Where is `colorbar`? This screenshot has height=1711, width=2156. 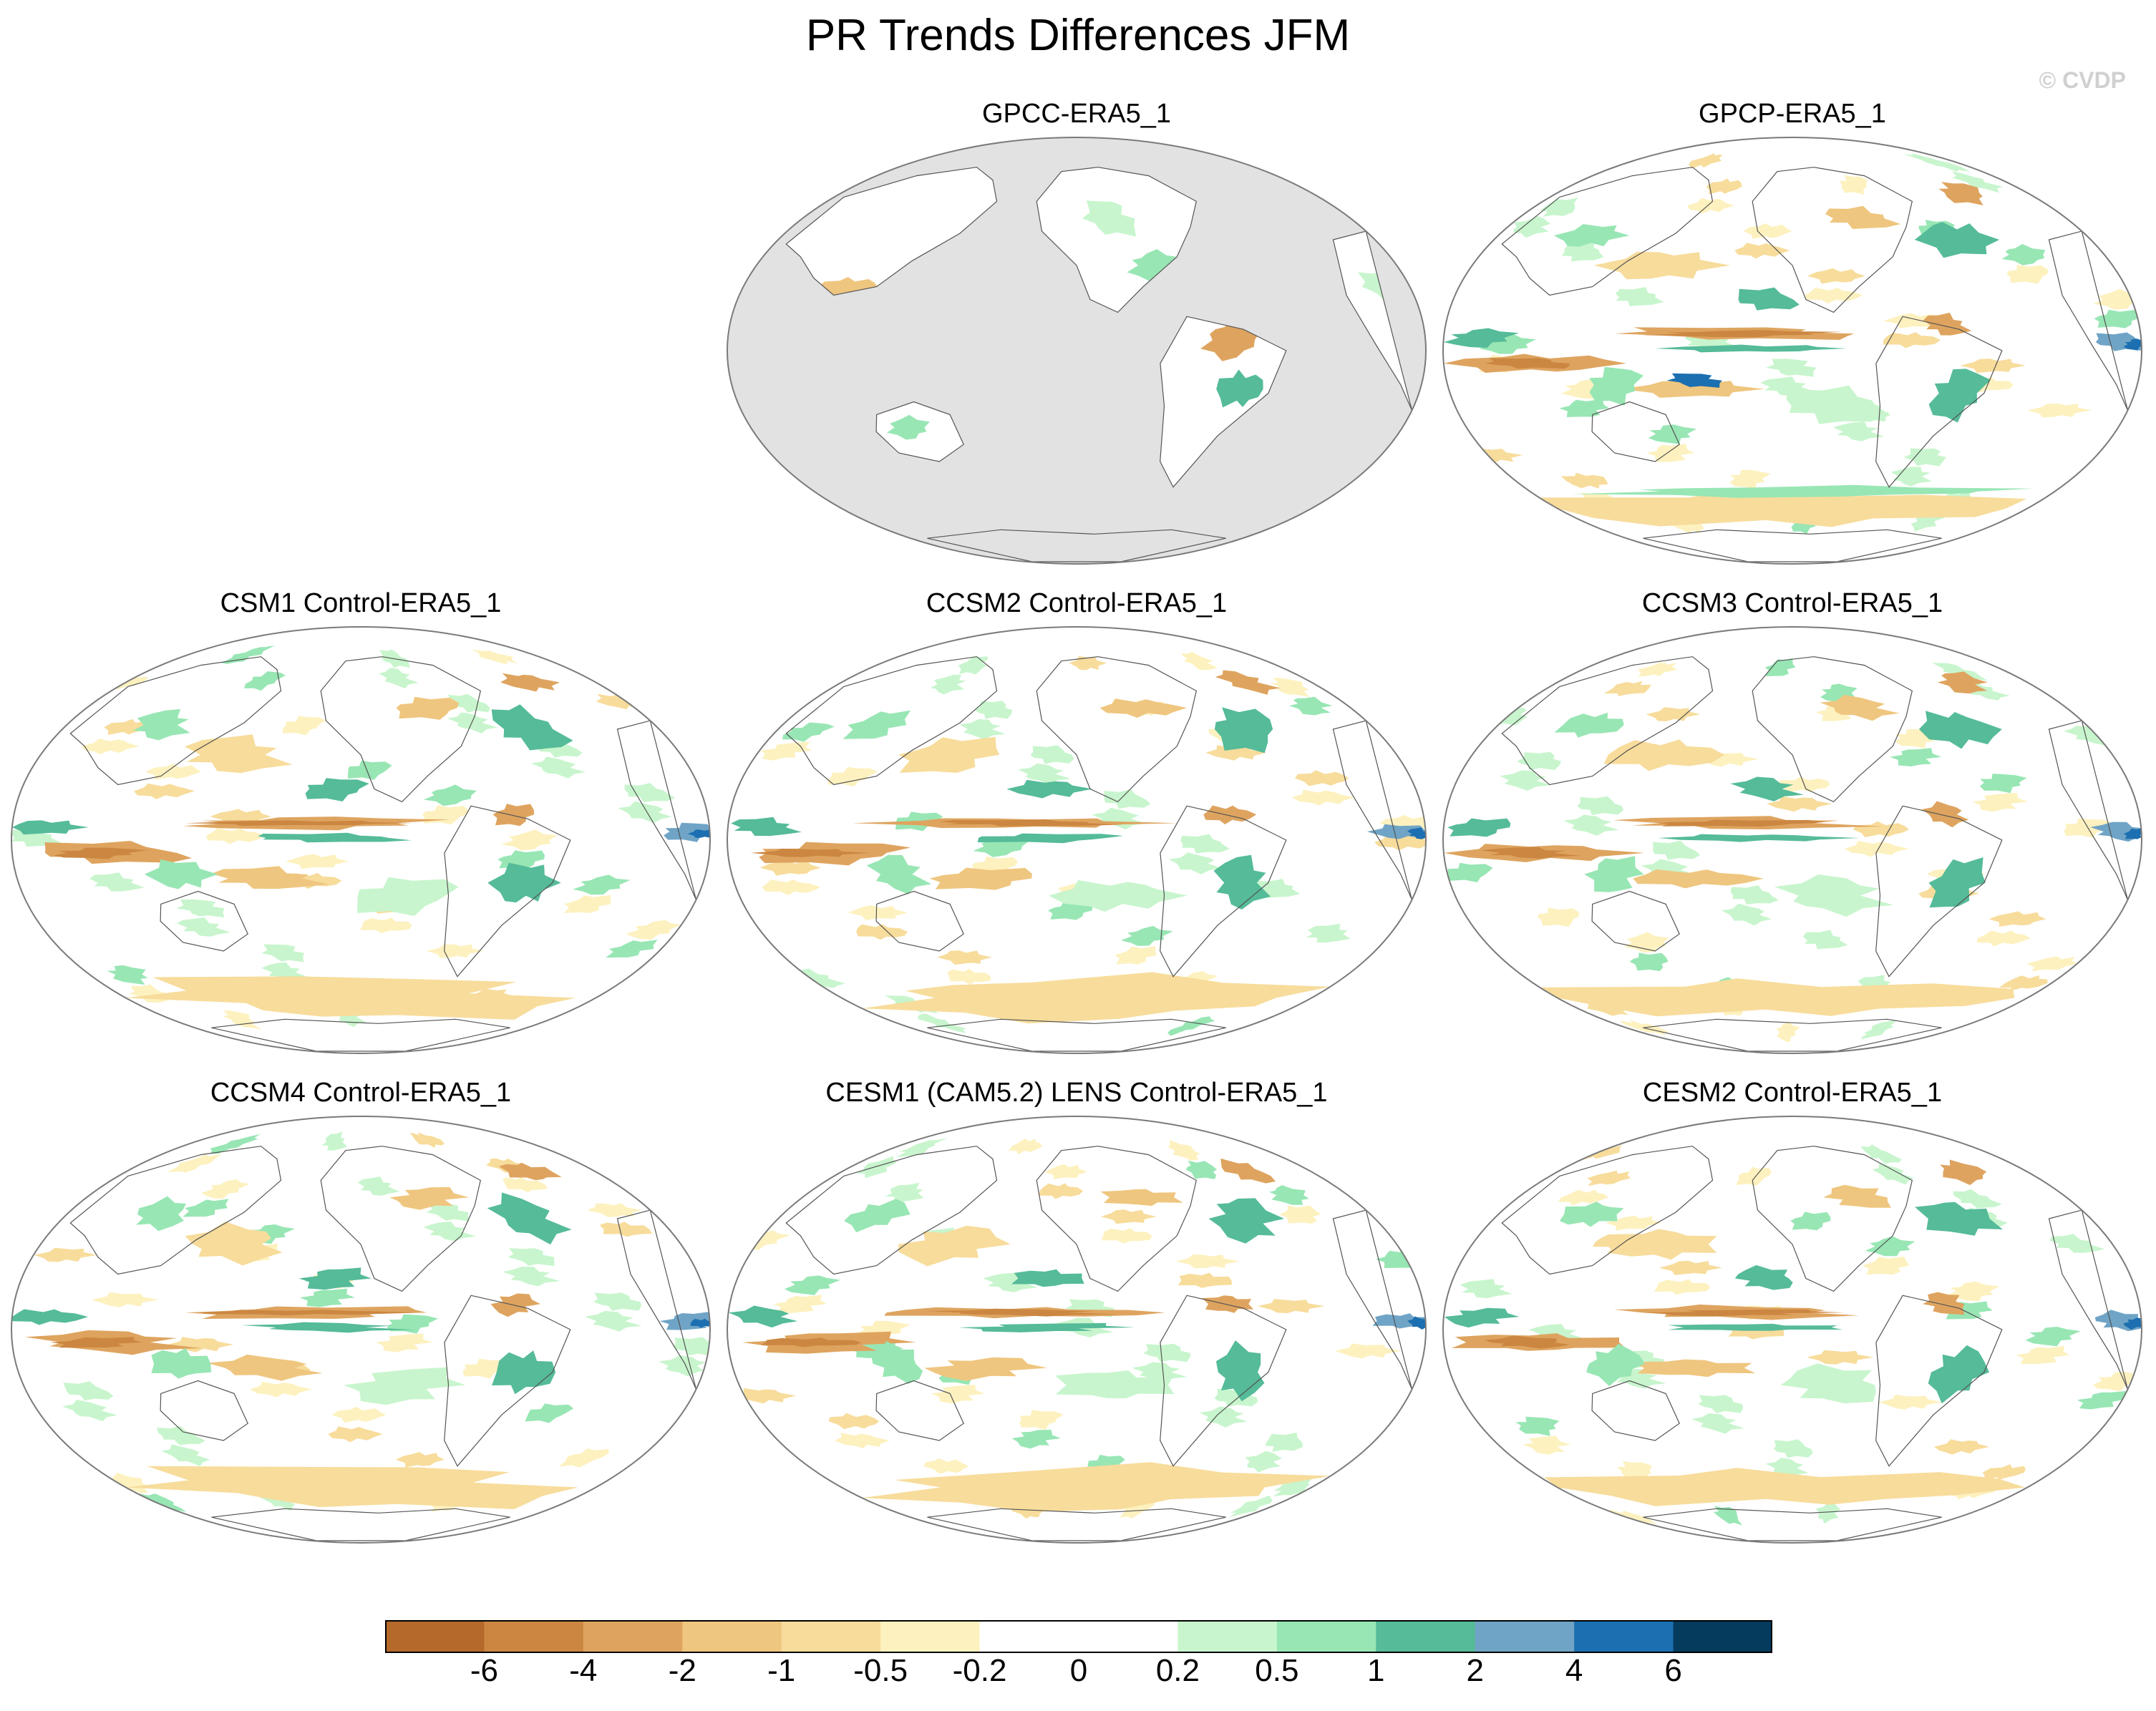 colorbar is located at coordinates (1078, 1636).